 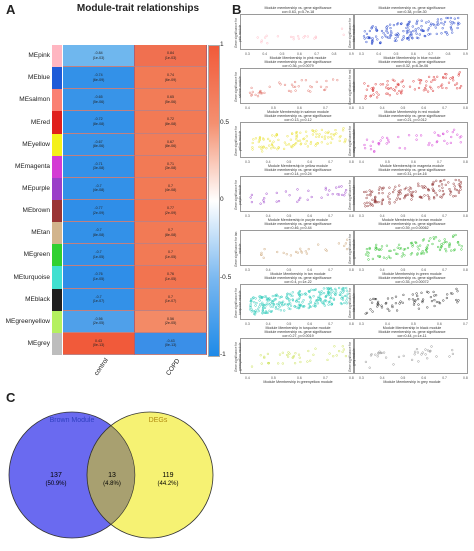 What do you see at coordinates (237, 9) in the screenshot?
I see `panel-b-label: B` at bounding box center [237, 9].